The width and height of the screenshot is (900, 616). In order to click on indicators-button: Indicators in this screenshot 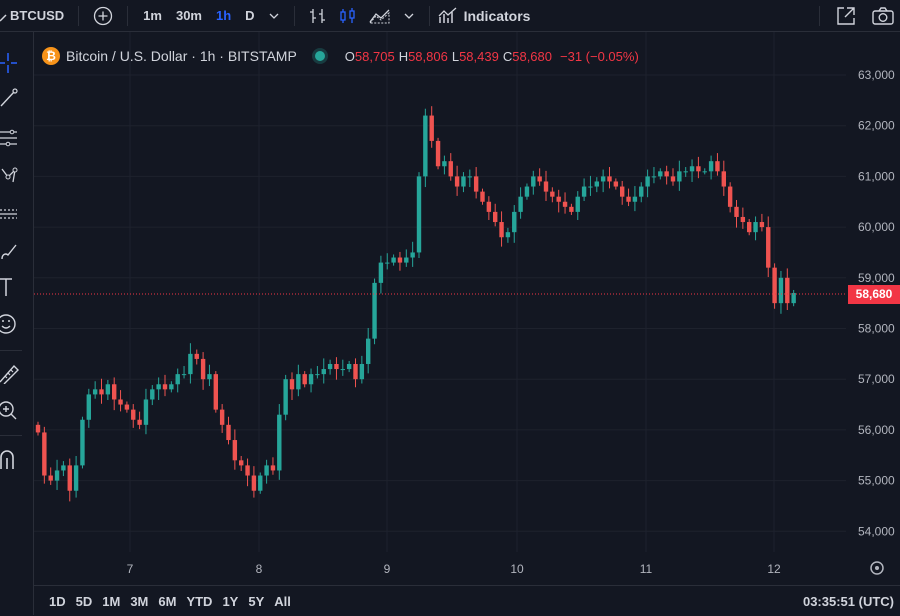, I will do `click(484, 15)`.